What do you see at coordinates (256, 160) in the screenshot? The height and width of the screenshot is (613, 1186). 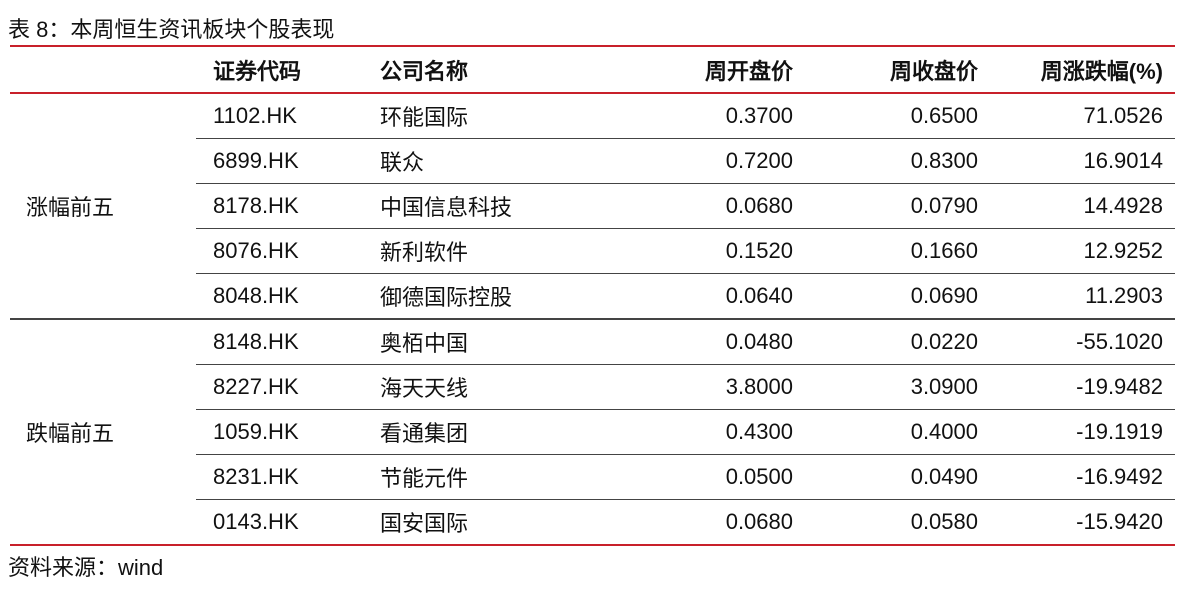 I see `cell-code: 6899.HK` at bounding box center [256, 160].